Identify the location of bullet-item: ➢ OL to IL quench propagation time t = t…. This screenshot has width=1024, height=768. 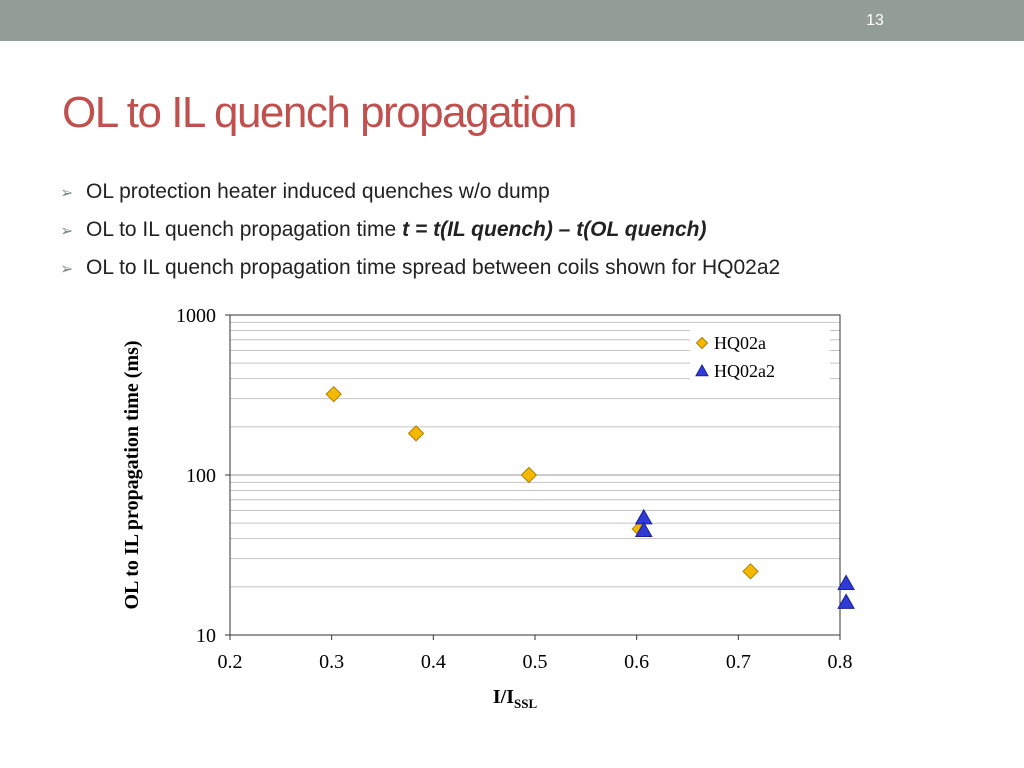
(423, 237).